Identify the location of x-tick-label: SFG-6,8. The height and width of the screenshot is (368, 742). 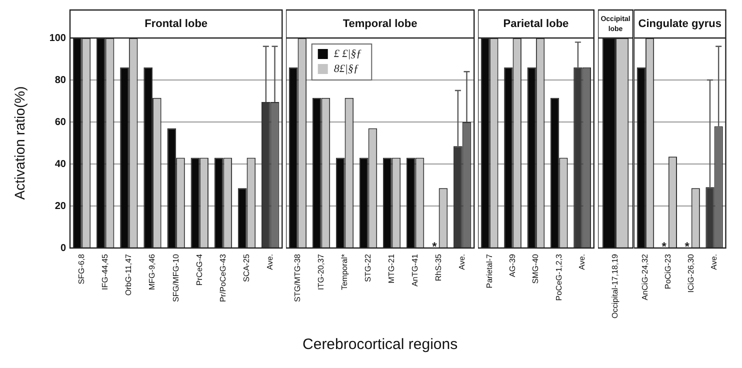
(81, 268).